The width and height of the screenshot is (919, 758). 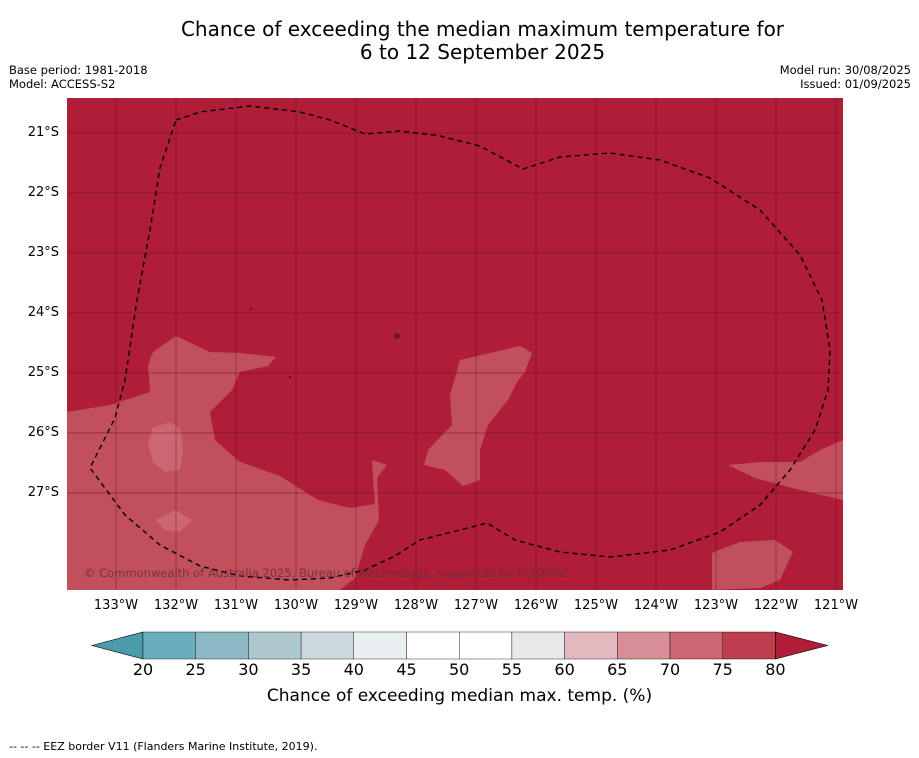 What do you see at coordinates (482, 52) in the screenshot?
I see `title-line-2: 6 to 12 September 2025` at bounding box center [482, 52].